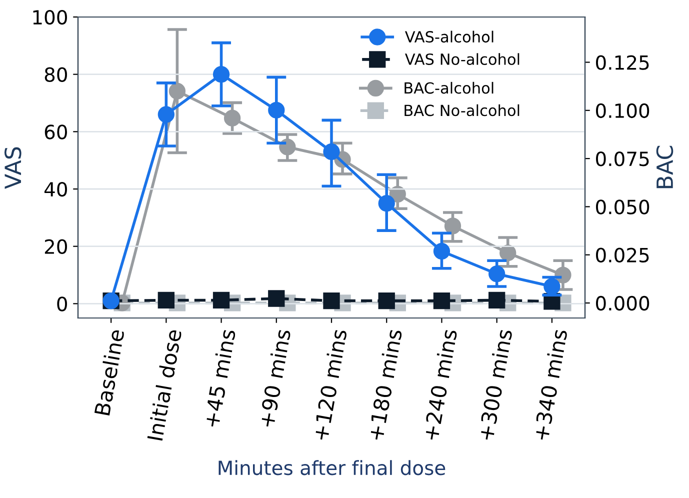 This screenshot has width=689, height=498. Describe the element at coordinates (164, 384) in the screenshot. I see `x-tick-label: Initial dose` at that location.